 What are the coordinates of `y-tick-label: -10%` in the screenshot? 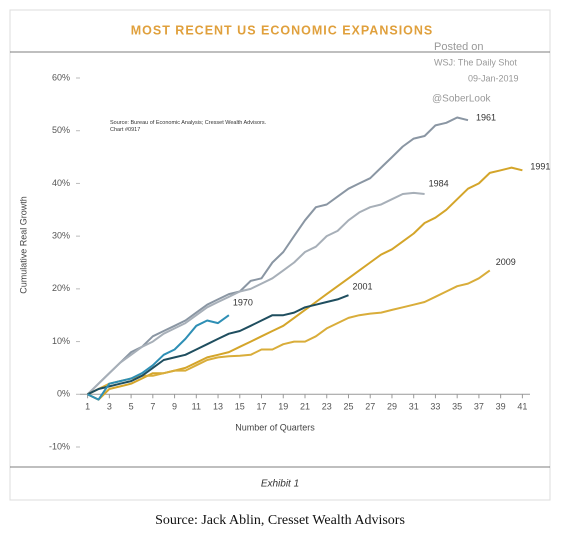 It's located at (59, 446).